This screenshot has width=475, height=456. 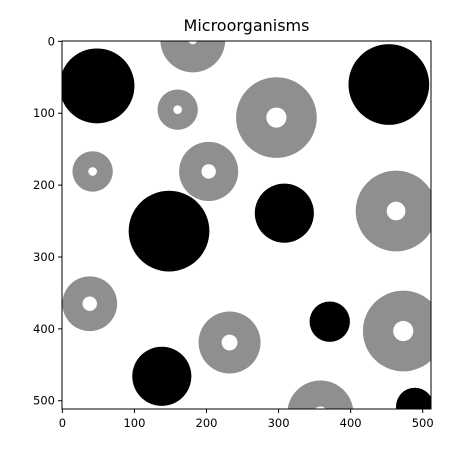 What do you see at coordinates (44, 257) in the screenshot?
I see `y-tick-label: 300` at bounding box center [44, 257].